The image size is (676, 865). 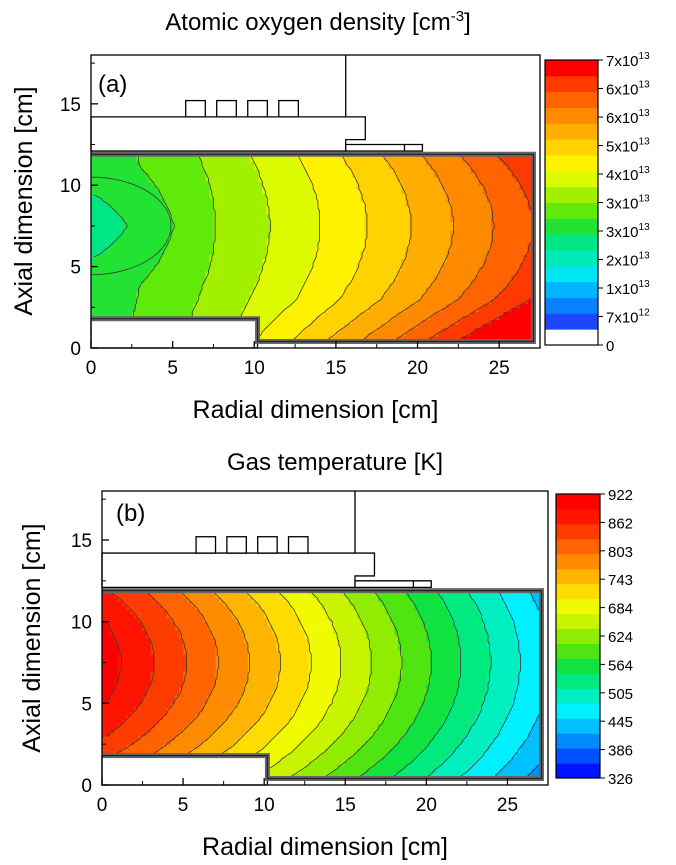 What do you see at coordinates (610, 346) in the screenshot?
I see `colorbar-label: 0` at bounding box center [610, 346].